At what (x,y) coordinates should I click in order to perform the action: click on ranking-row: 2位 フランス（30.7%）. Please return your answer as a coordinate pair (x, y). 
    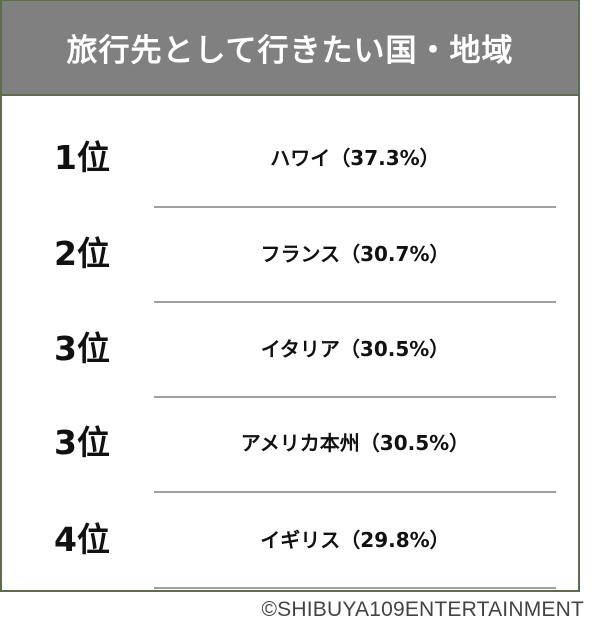
    Looking at the image, I should click on (290, 254).